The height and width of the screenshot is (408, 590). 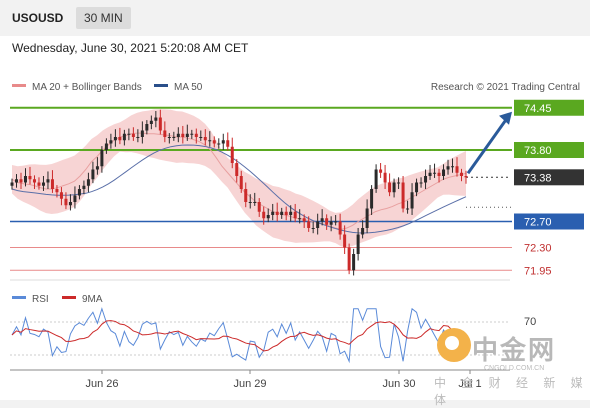 I want to click on level-label-71.95: 71.95, so click(x=538, y=271).